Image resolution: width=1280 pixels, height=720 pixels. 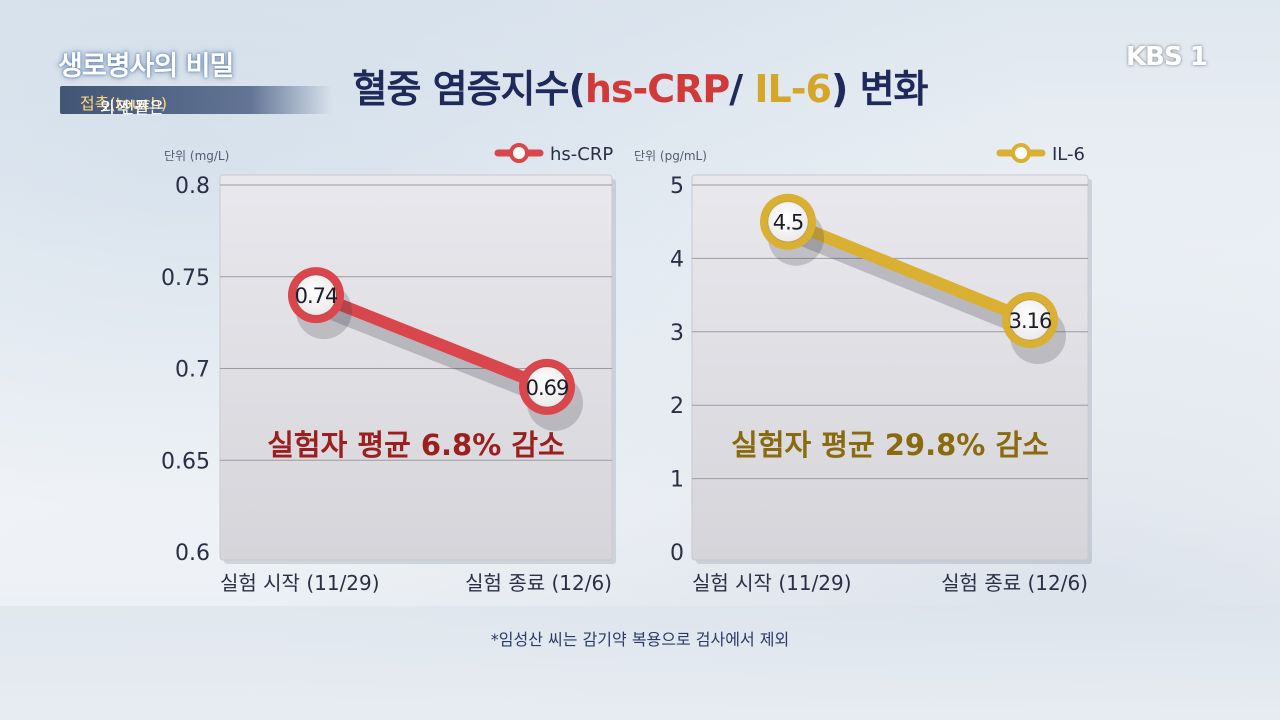 What do you see at coordinates (146, 66) in the screenshot?
I see `show-logo: 생로병사의 비밀` at bounding box center [146, 66].